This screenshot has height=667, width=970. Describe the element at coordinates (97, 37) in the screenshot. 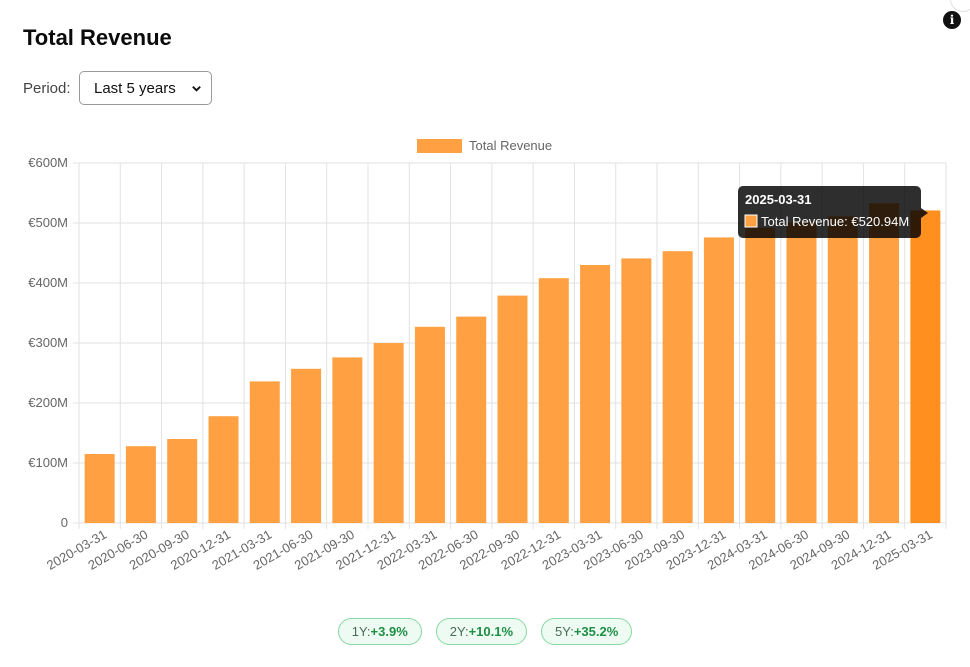

I see `page-title: Total Revenue` at that location.